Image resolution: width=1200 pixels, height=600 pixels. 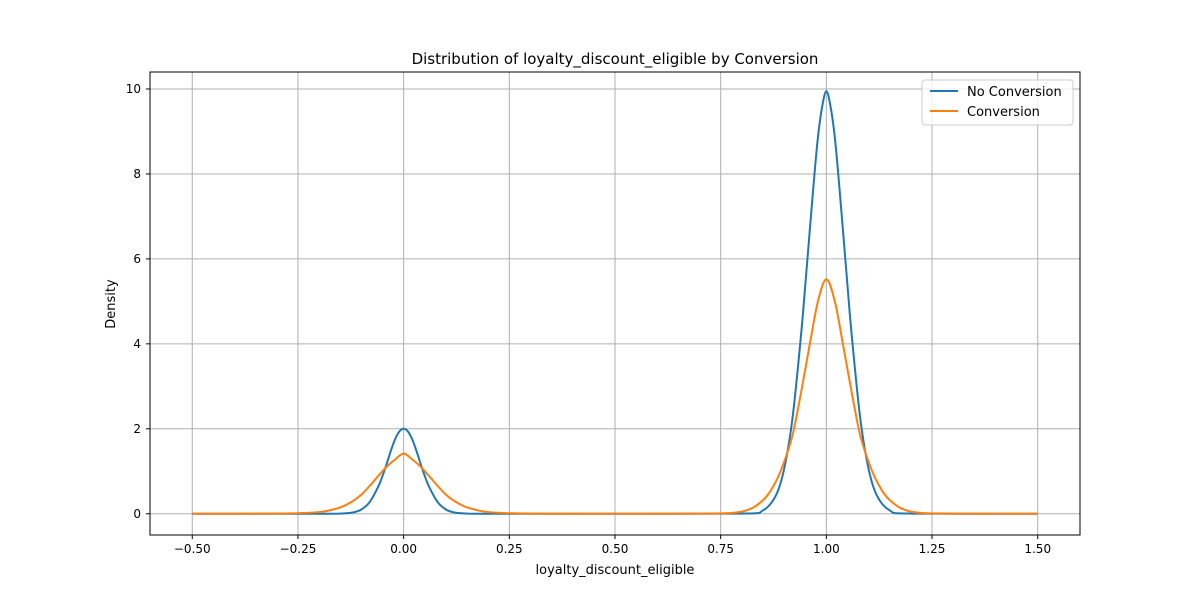 I want to click on x-tick-label: 0.75, so click(x=720, y=549).